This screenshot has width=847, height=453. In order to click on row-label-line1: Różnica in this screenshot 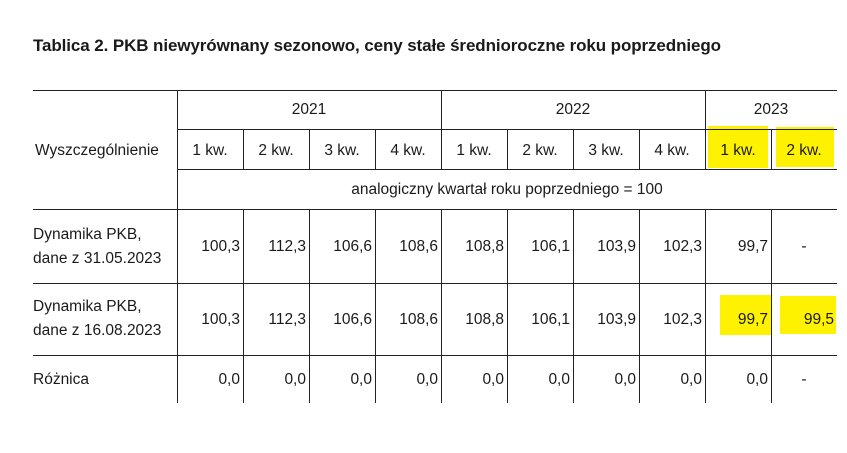, I will do `click(61, 379)`.